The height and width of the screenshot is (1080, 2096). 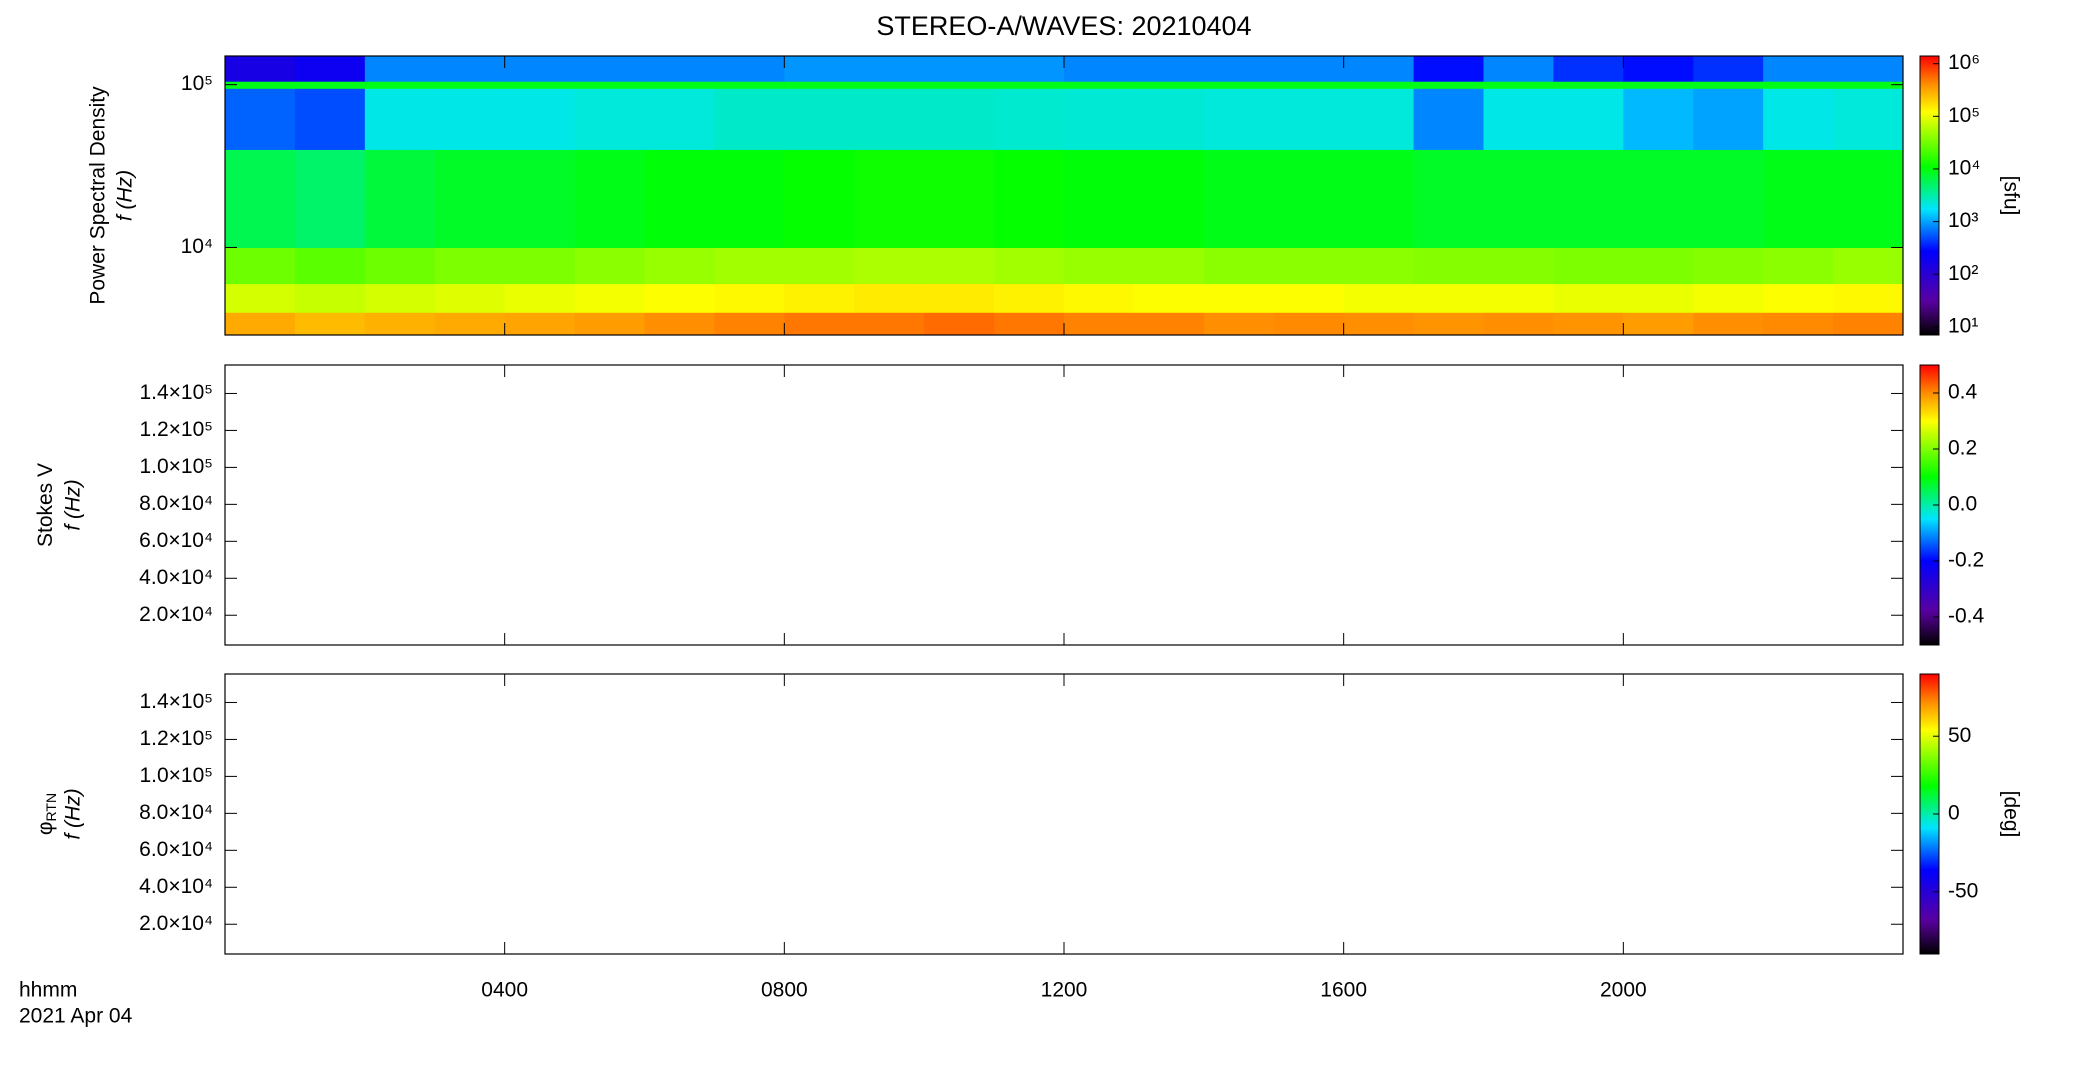 I want to click on y-tick-label: 10⁴, so click(x=197, y=246).